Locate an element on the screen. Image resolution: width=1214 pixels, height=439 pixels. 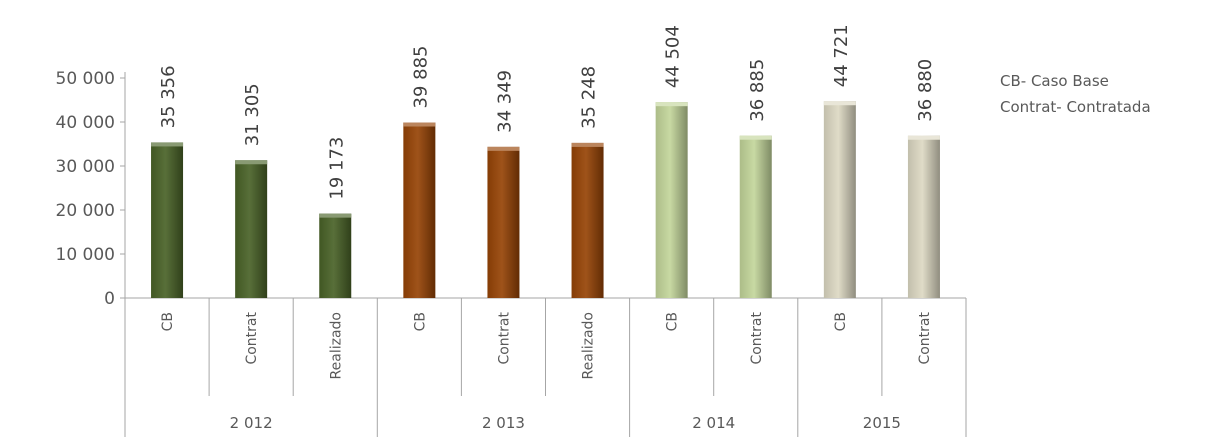
bar-value-label: 35 356 is located at coordinates (168, 96).